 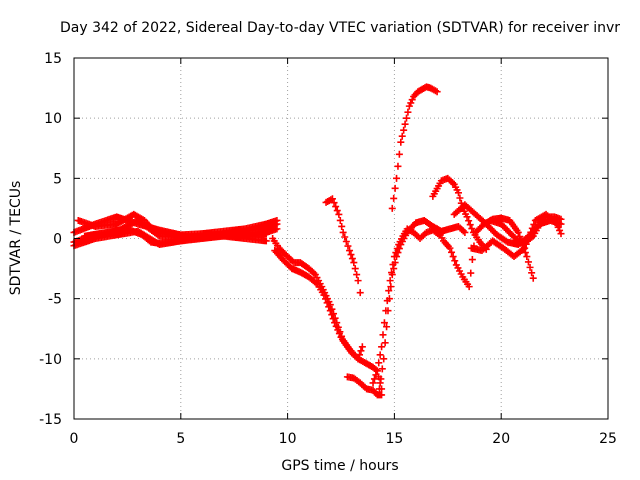 I want to click on x-tick-label: 10, so click(x=288, y=439).